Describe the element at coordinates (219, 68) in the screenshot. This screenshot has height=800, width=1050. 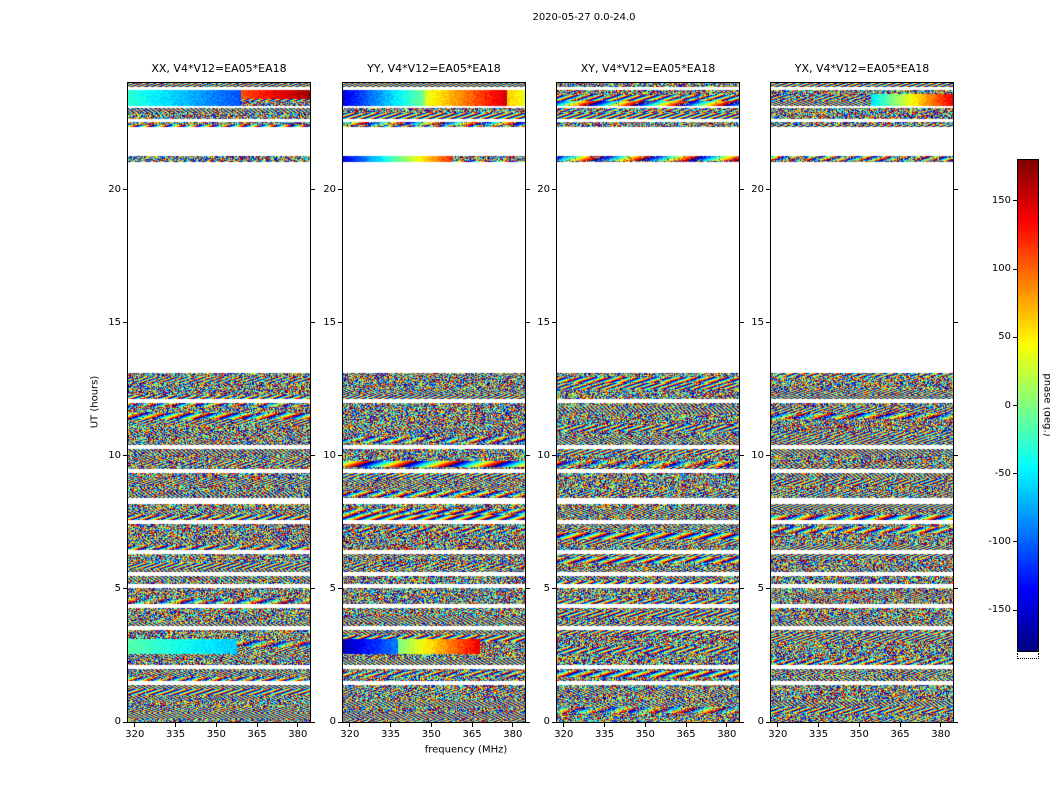
I see `panel-title: XX, V4*V12=EA05*EA18` at that location.